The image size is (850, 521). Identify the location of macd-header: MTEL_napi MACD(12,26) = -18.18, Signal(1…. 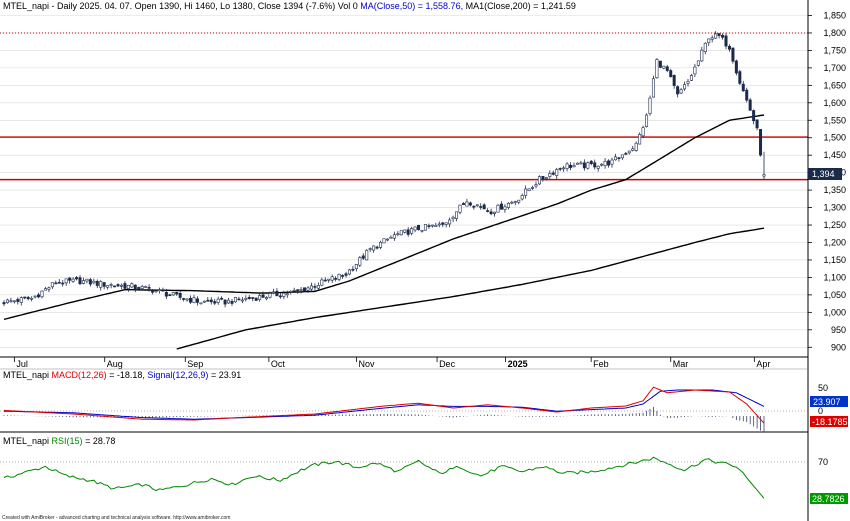
(122, 375).